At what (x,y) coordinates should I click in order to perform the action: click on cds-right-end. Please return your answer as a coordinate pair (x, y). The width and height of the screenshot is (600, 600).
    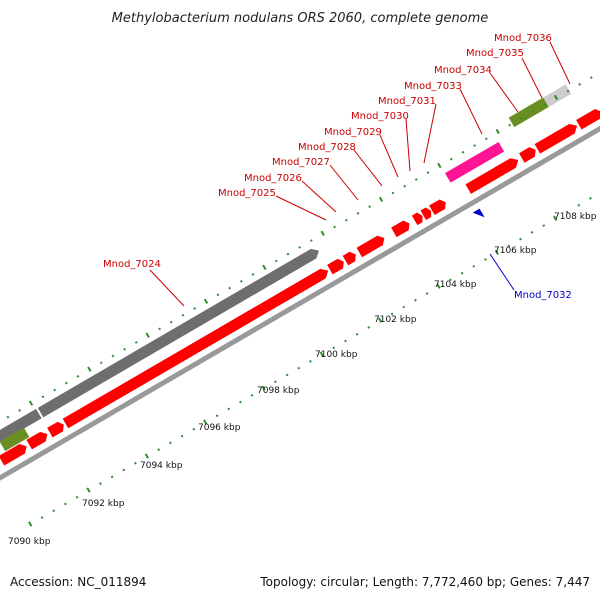
    Looking at the image, I should click on (588, 118).